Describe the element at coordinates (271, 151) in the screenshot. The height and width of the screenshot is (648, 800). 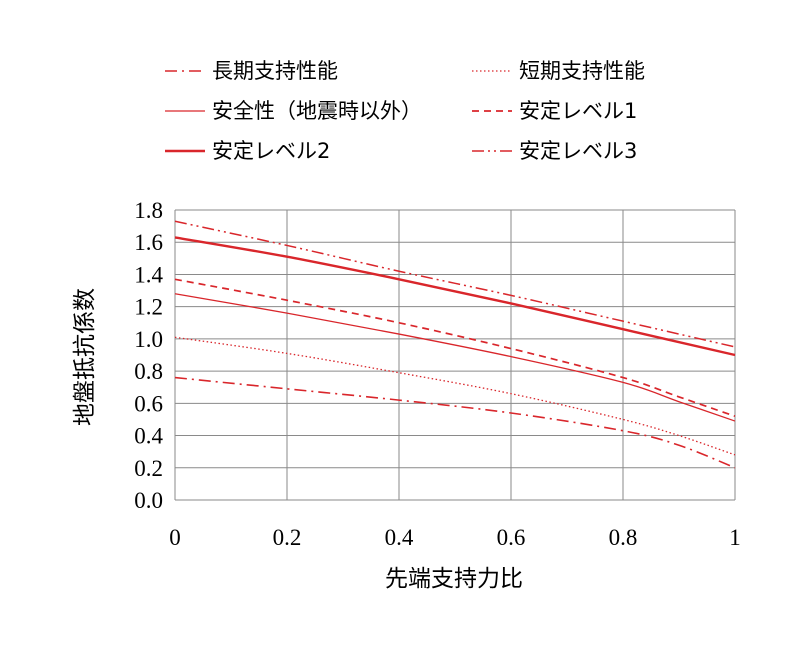
I see `legend-label-5: 安定レベル2` at that location.